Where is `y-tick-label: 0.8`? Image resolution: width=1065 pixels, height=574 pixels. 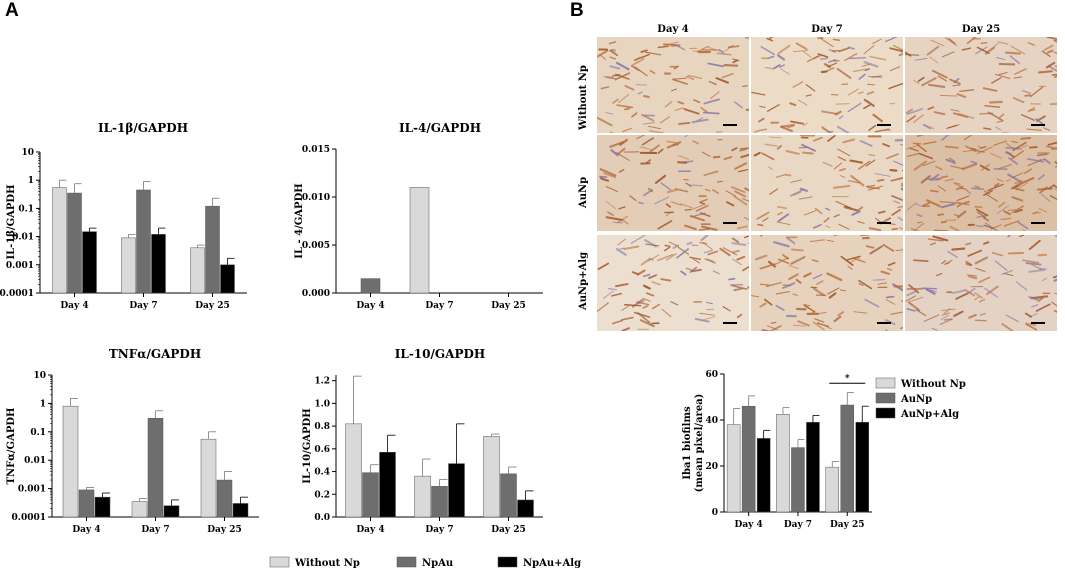
y-tick-label: 0.8 is located at coordinates (322, 427).